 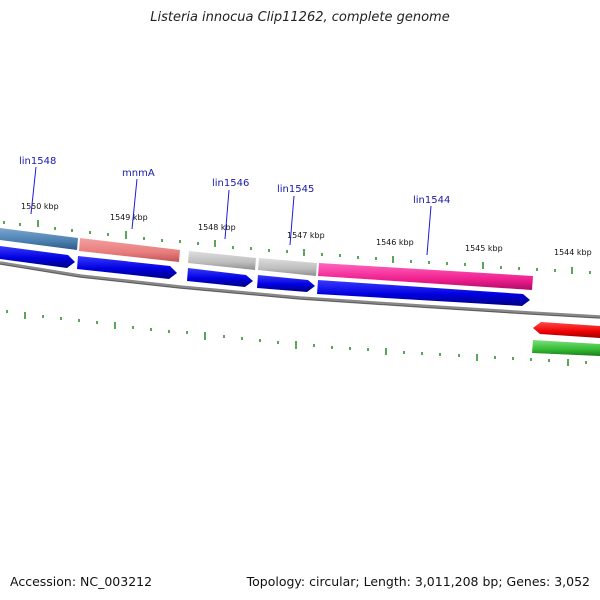 I want to click on kbp-label: 1545 kbp, so click(x=484, y=248).